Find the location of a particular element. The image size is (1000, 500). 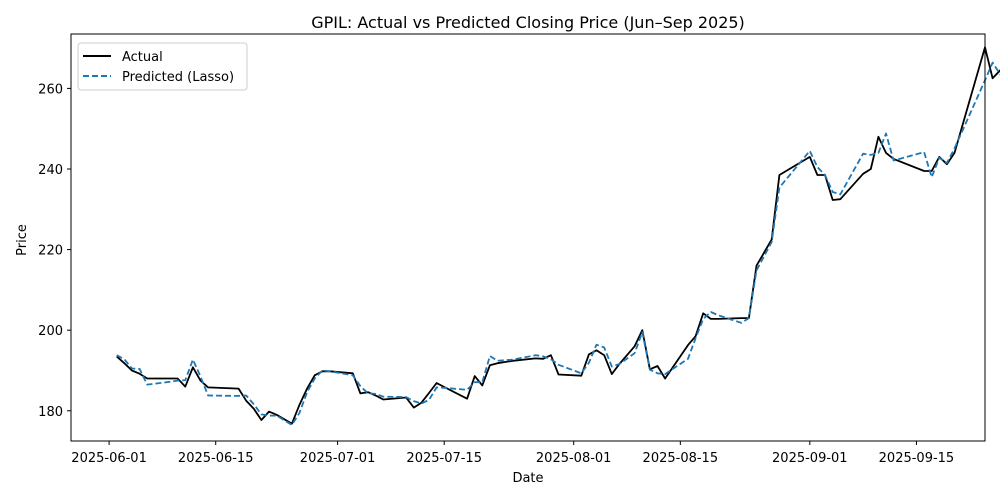

x-tick-label: 2025-07-15 is located at coordinates (444, 458).